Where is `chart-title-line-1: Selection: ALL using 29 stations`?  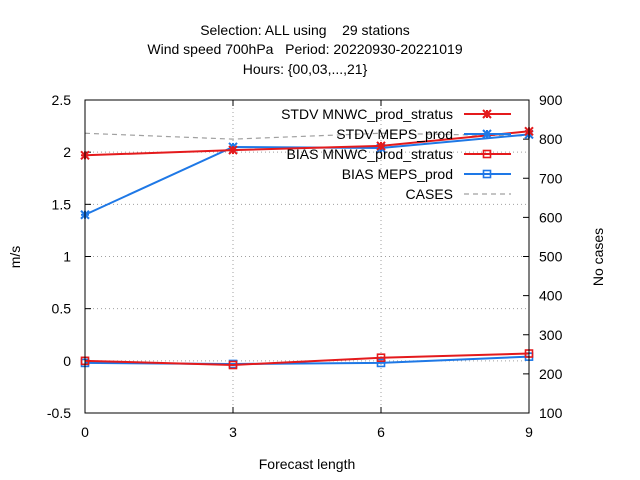
chart-title-line-1: Selection: ALL using 29 stations is located at coordinates (305, 30).